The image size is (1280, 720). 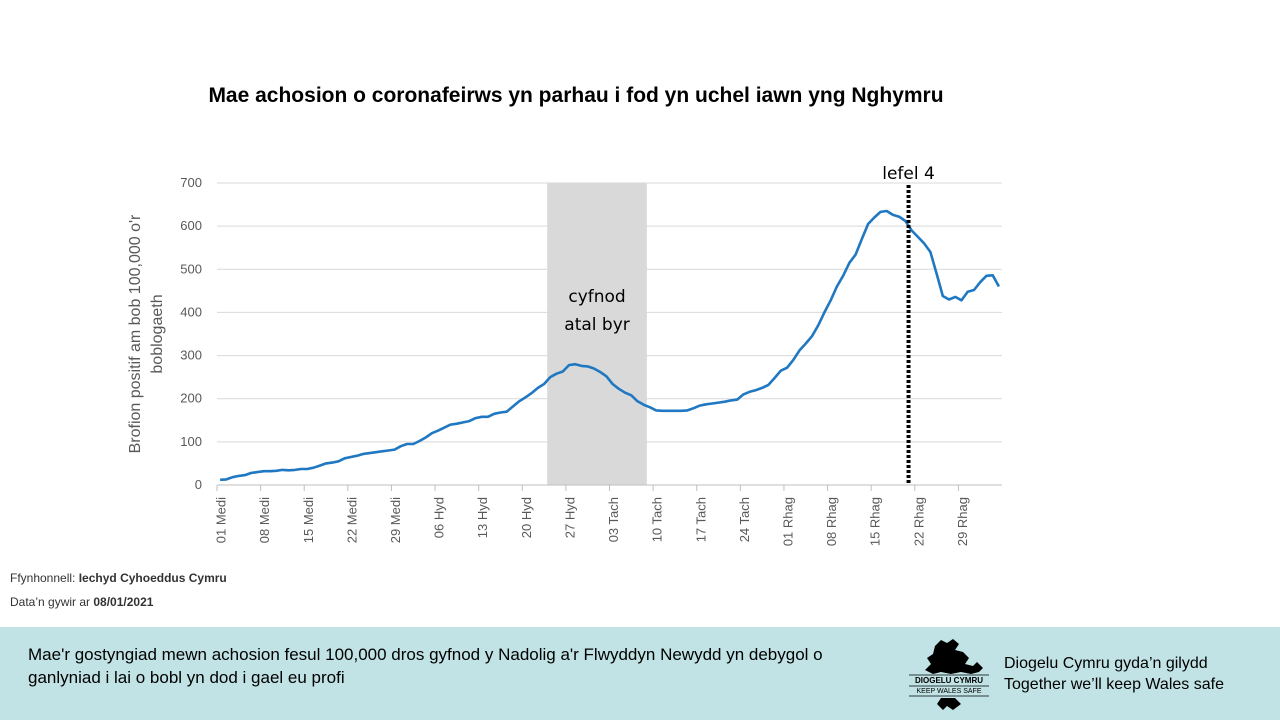 What do you see at coordinates (954, 656) in the screenshot?
I see `wales-map-icon` at bounding box center [954, 656].